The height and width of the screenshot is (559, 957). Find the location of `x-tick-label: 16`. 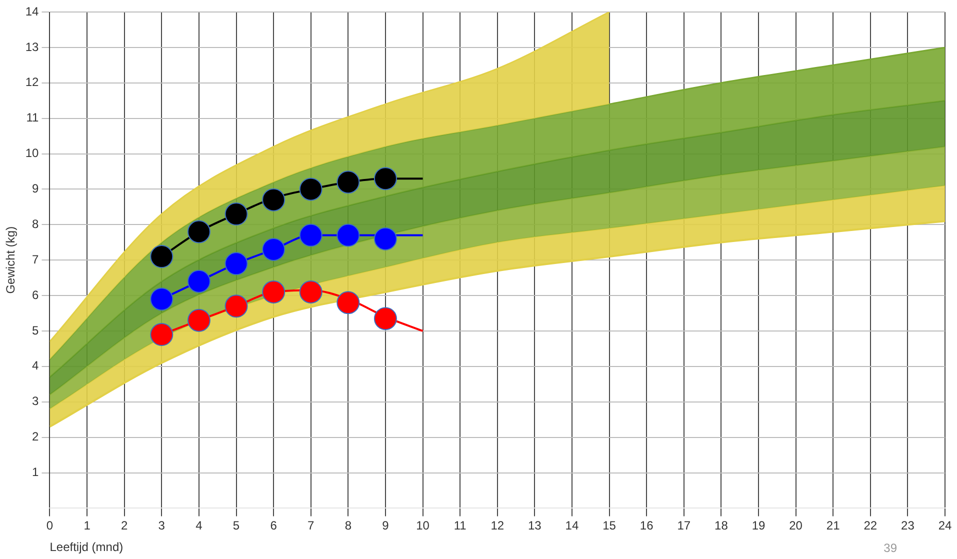

x-tick-label: 16 is located at coordinates (647, 525).